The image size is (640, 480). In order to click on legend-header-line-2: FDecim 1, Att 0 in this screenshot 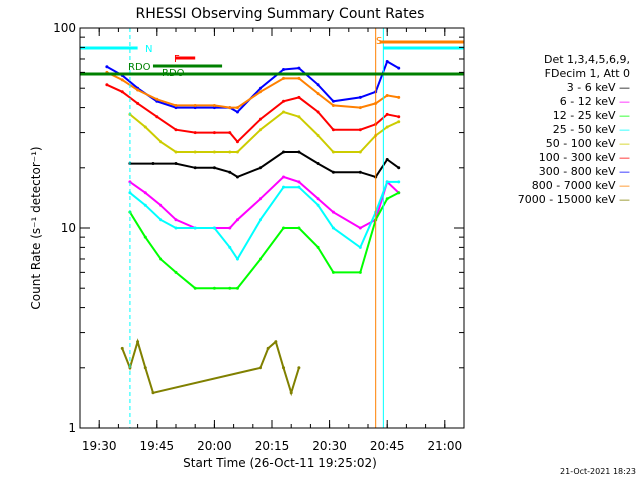, I will do `click(587, 73)`.